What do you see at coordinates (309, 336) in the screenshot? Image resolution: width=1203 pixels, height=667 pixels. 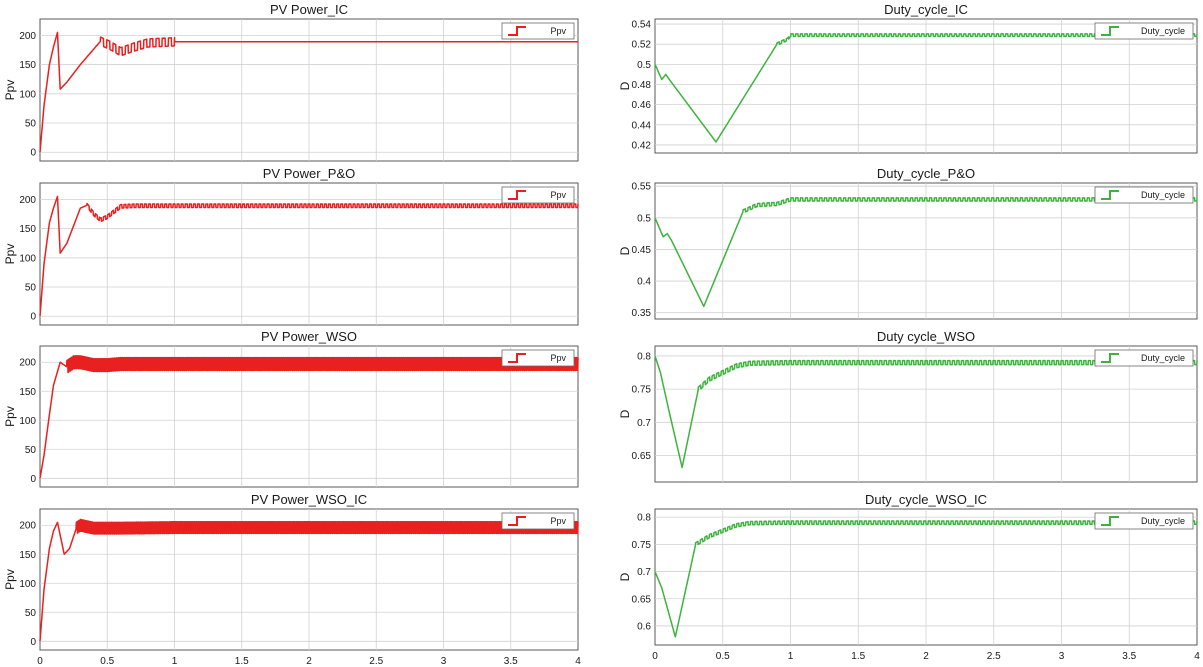 I see `chart-title: PV Power_WSO` at bounding box center [309, 336].